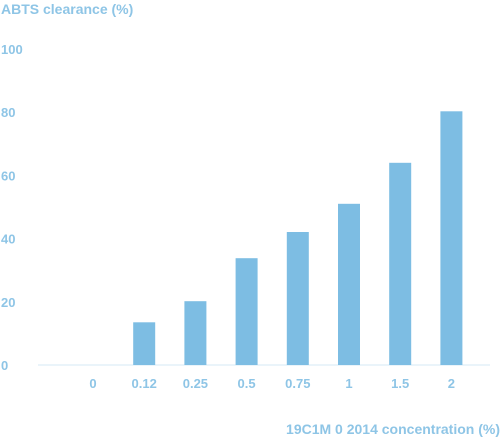 The height and width of the screenshot is (438, 503). Describe the element at coordinates (195, 383) in the screenshot. I see `x-tick-label: 0.25` at that location.